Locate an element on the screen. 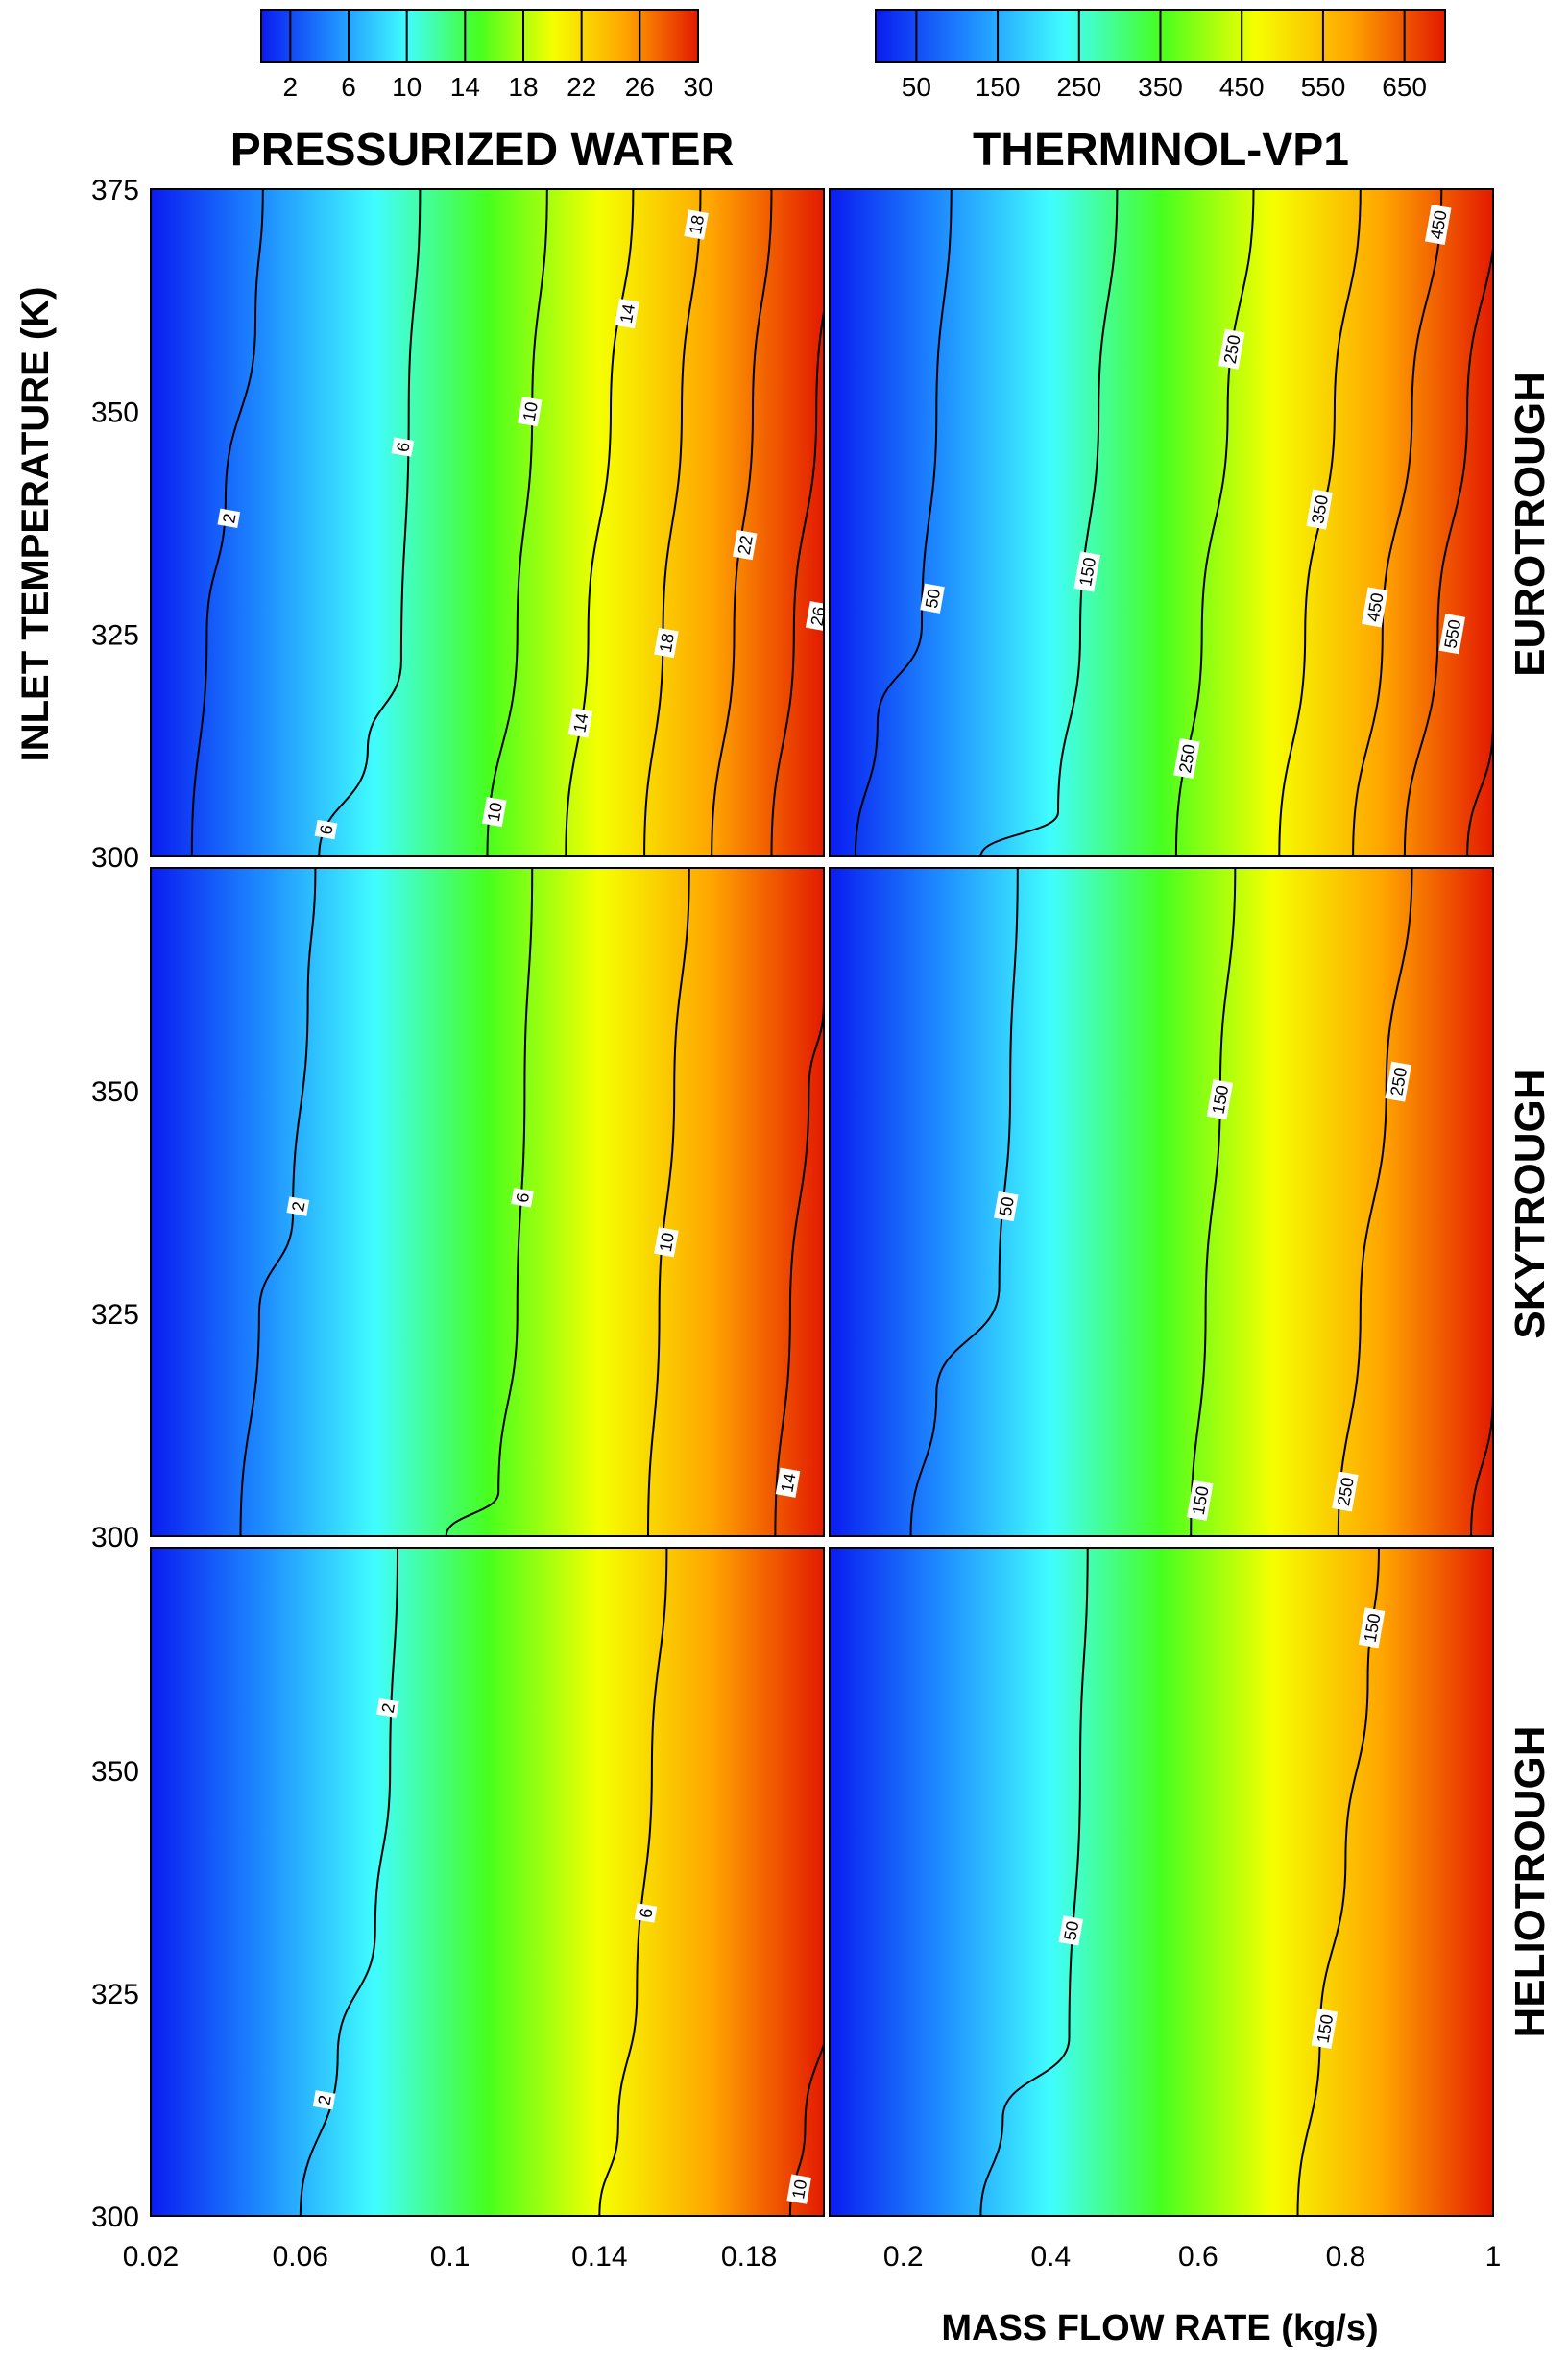 Image resolution: width=1568 pixels, height=2358 pixels. row-title-skytrough: SKYTROUGH is located at coordinates (1530, 1203).